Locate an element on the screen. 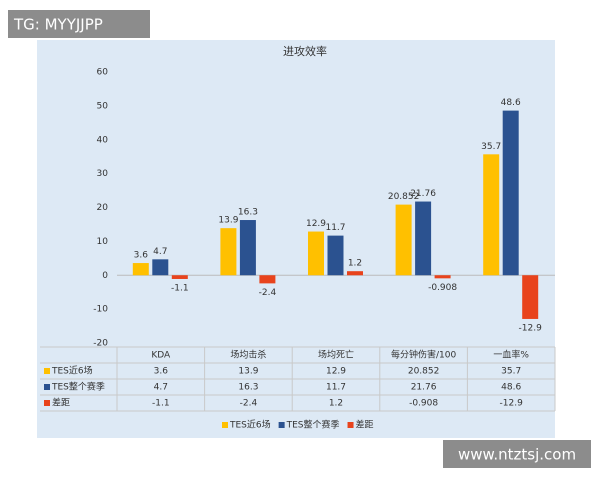 The image size is (600, 484). value-label: 35.7 is located at coordinates (491, 147).